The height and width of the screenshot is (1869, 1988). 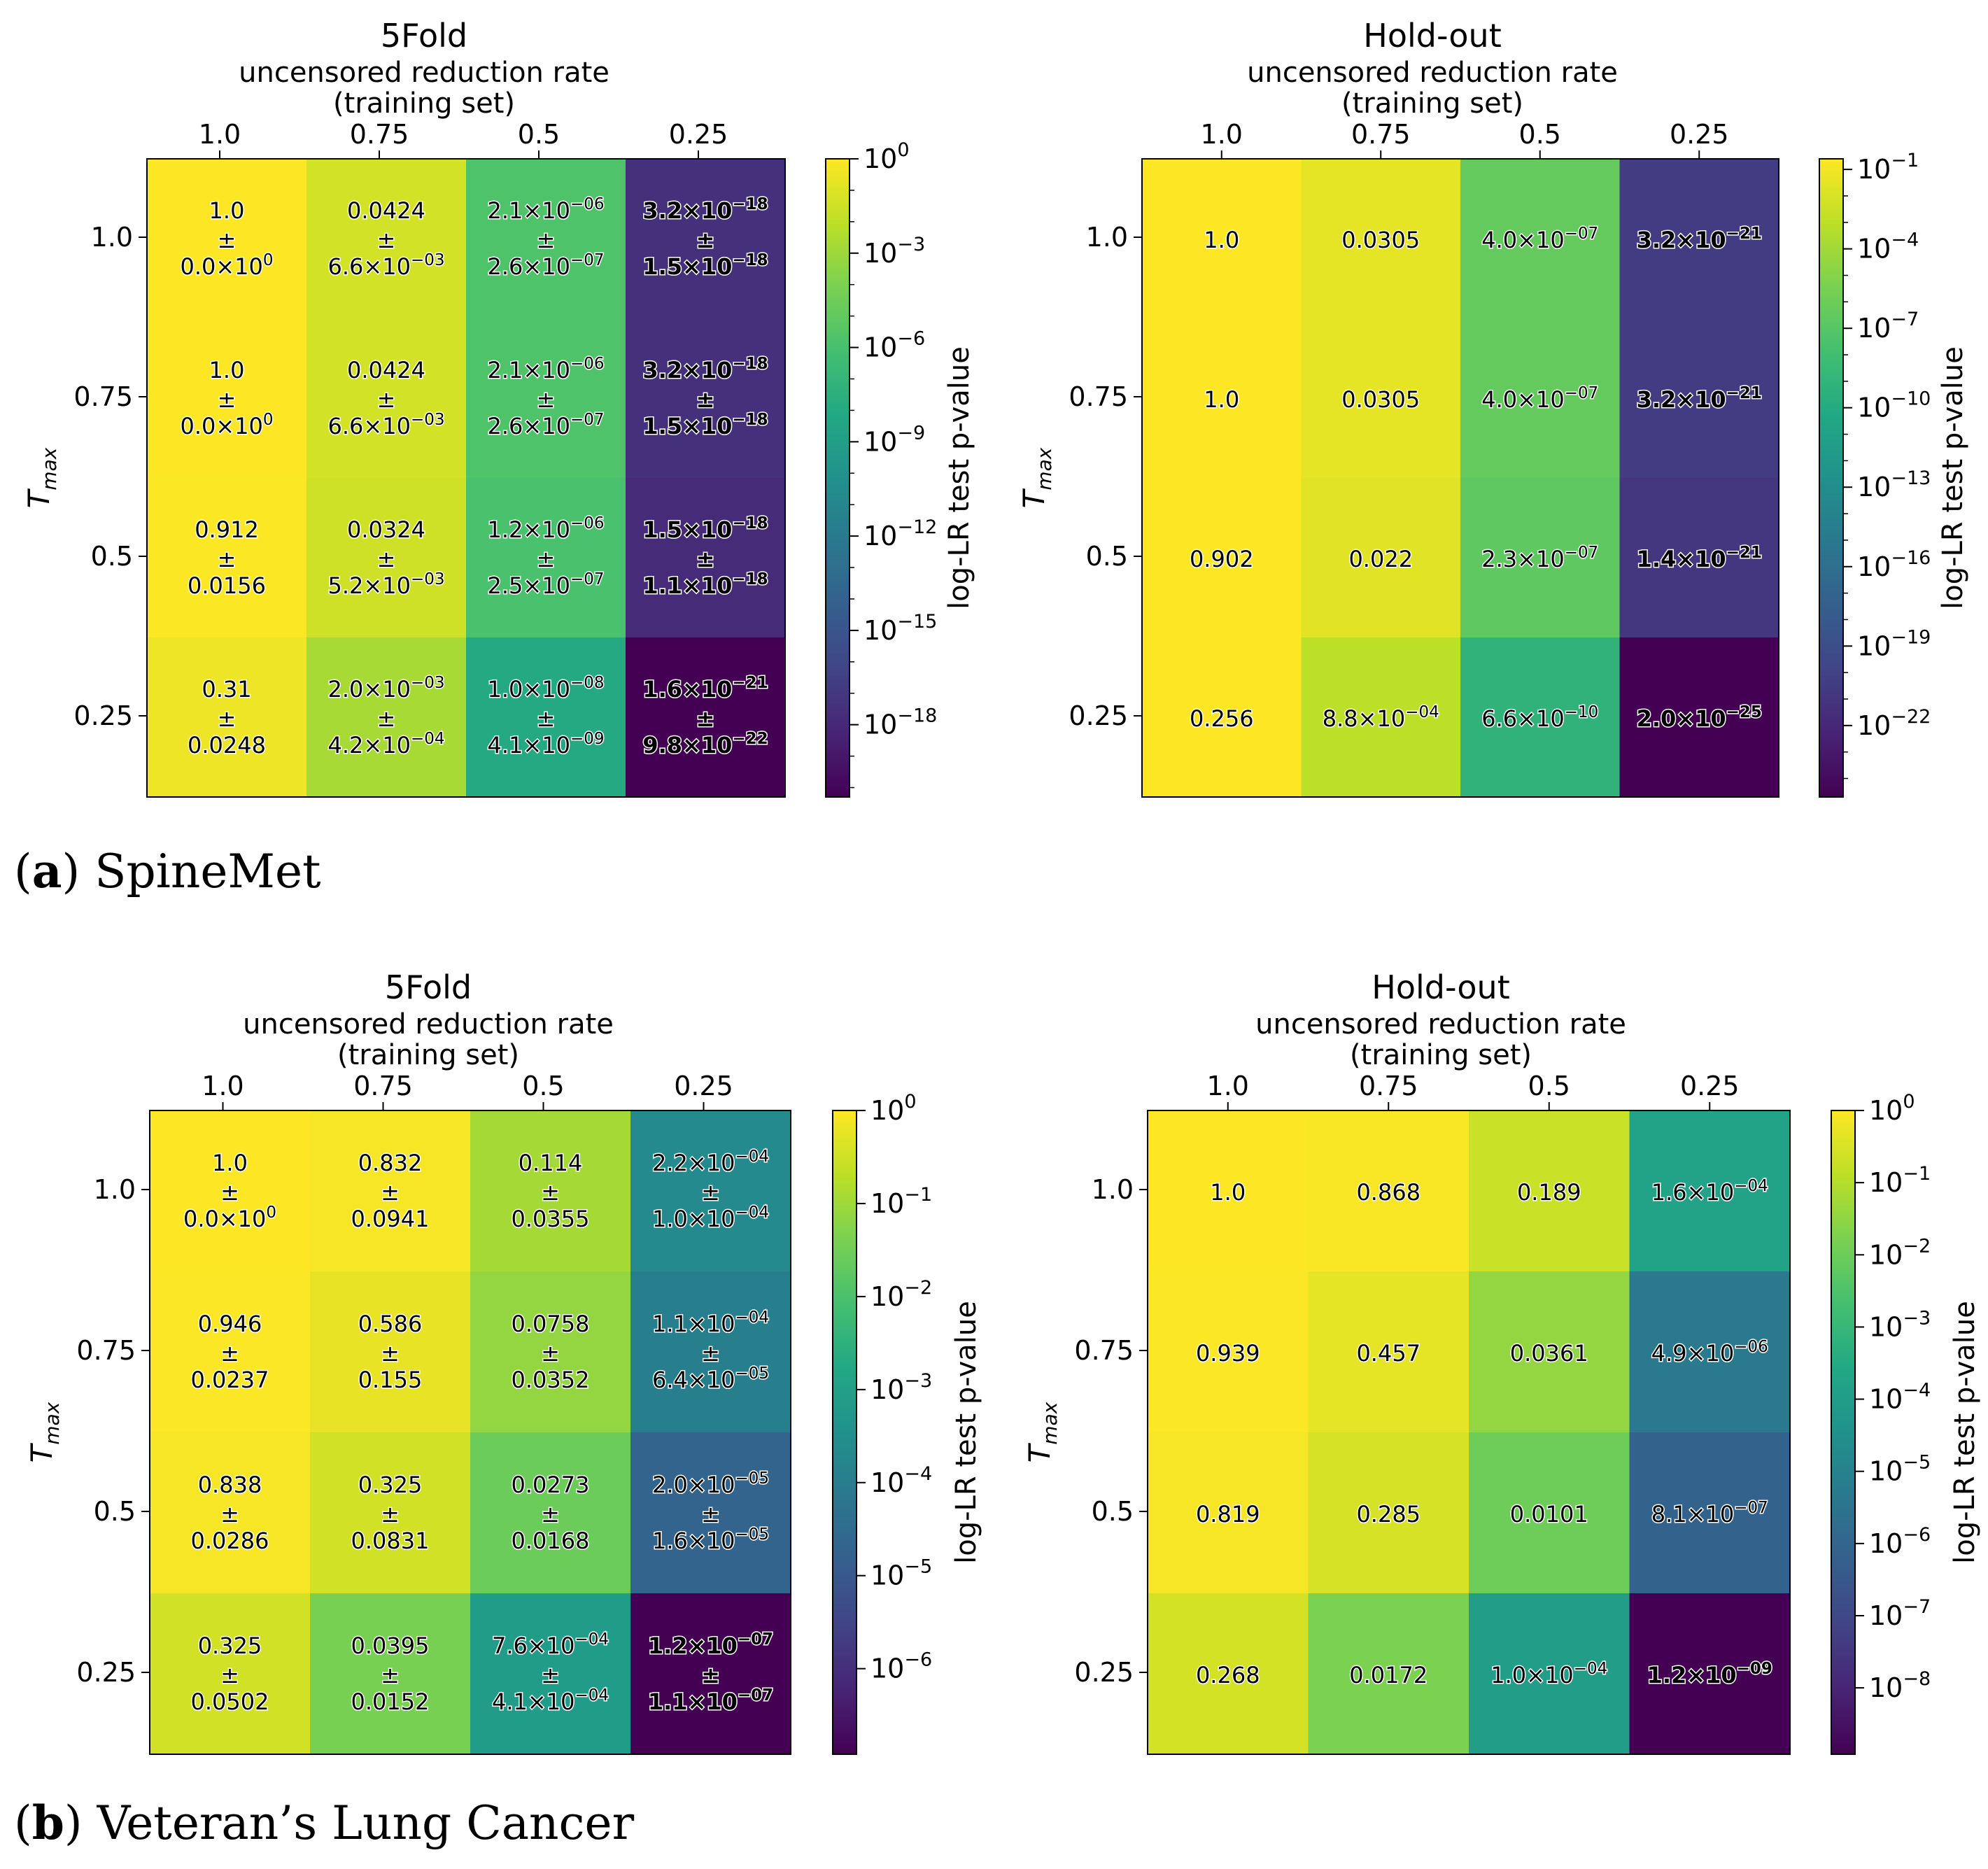 What do you see at coordinates (230, 1541) in the screenshot?
I see `cell-value-label: 0.0286` at bounding box center [230, 1541].